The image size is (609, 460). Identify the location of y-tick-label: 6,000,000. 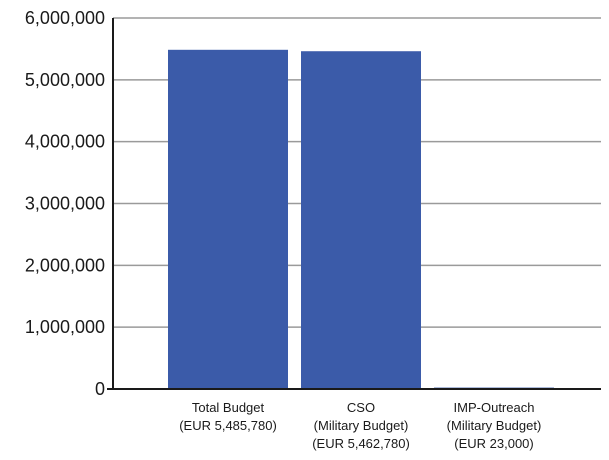
(65, 18).